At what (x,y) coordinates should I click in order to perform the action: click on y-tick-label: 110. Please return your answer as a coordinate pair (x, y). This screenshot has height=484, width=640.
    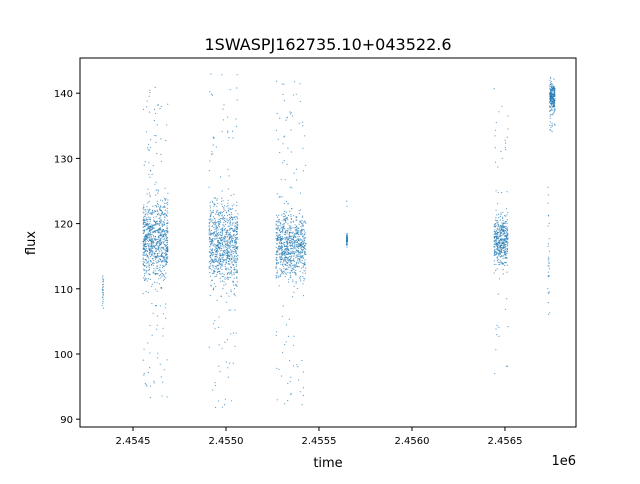
    Looking at the image, I should click on (63, 290).